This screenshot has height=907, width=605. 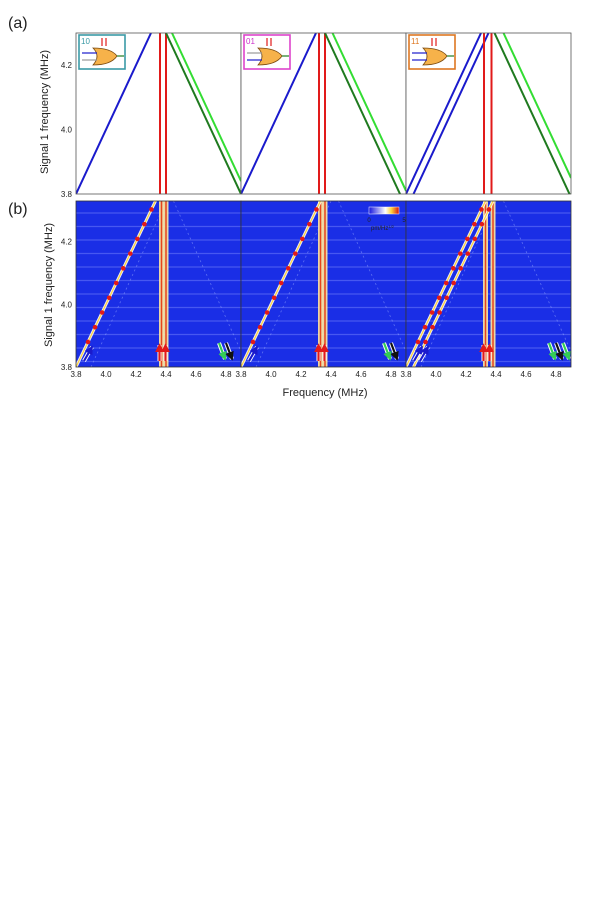 What do you see at coordinates (128, 284) in the screenshot?
I see `faint-diagonal` at bounding box center [128, 284].